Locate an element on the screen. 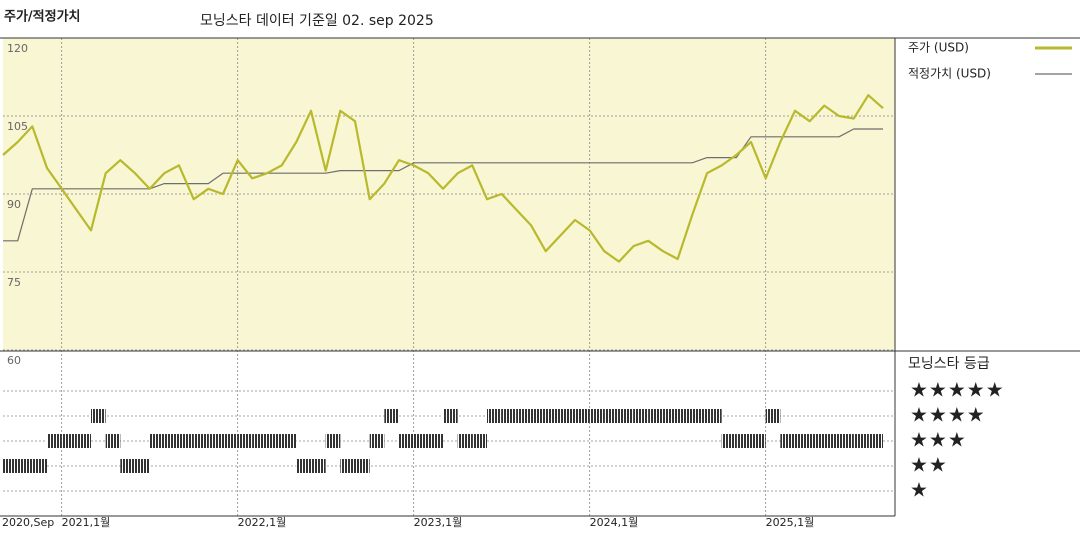 The height and width of the screenshot is (540, 1080). y-tick-label: 60 is located at coordinates (14, 360).